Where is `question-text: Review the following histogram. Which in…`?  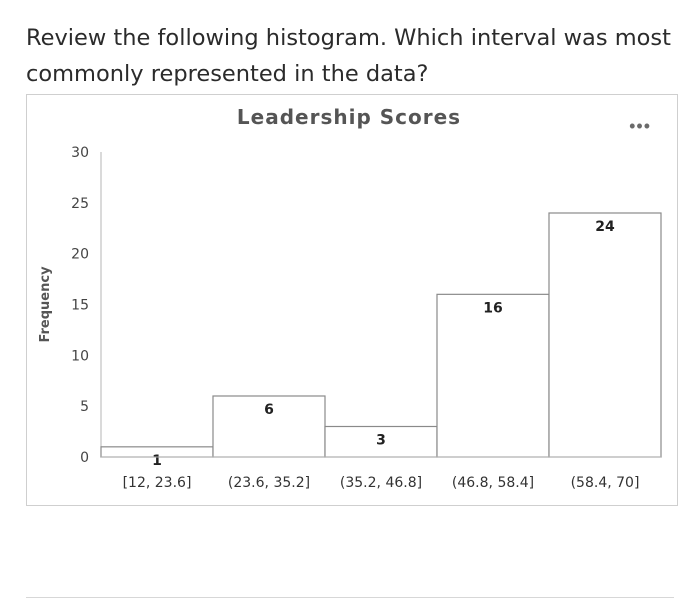 question-text: Review the following histogram. Which in… is located at coordinates (348, 56).